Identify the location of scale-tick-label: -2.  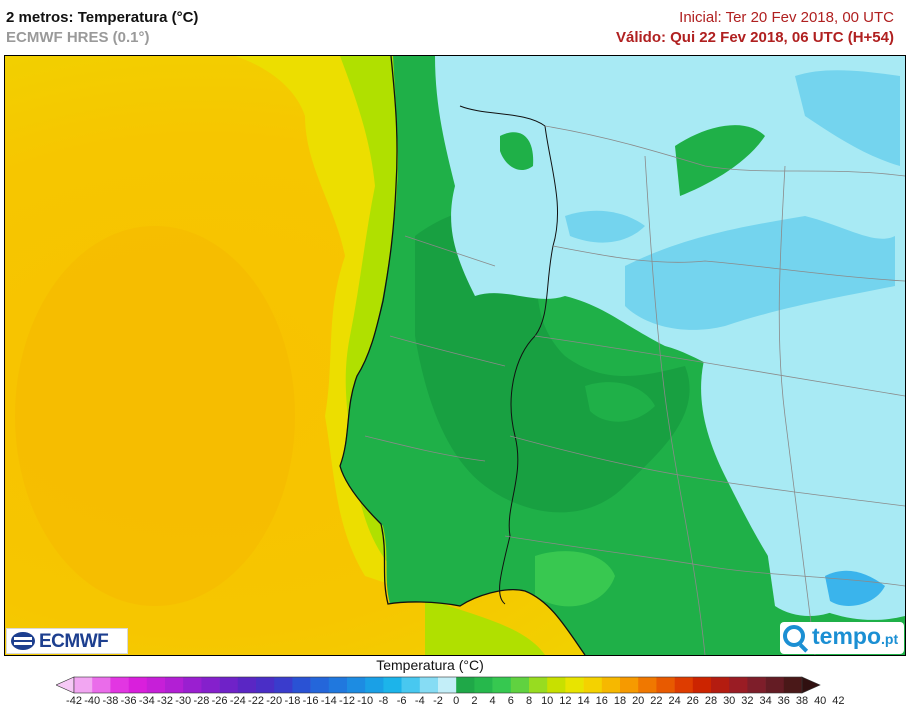
(438, 701).